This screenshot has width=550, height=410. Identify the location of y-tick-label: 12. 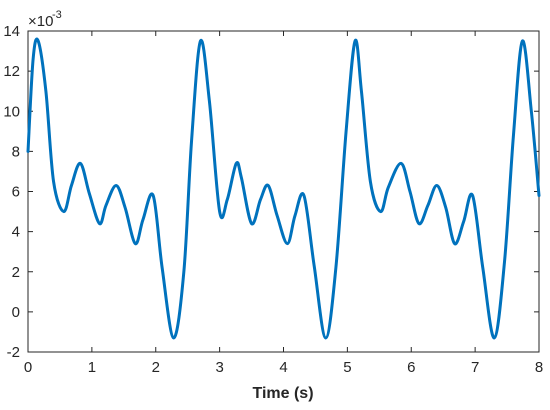
(11, 71).